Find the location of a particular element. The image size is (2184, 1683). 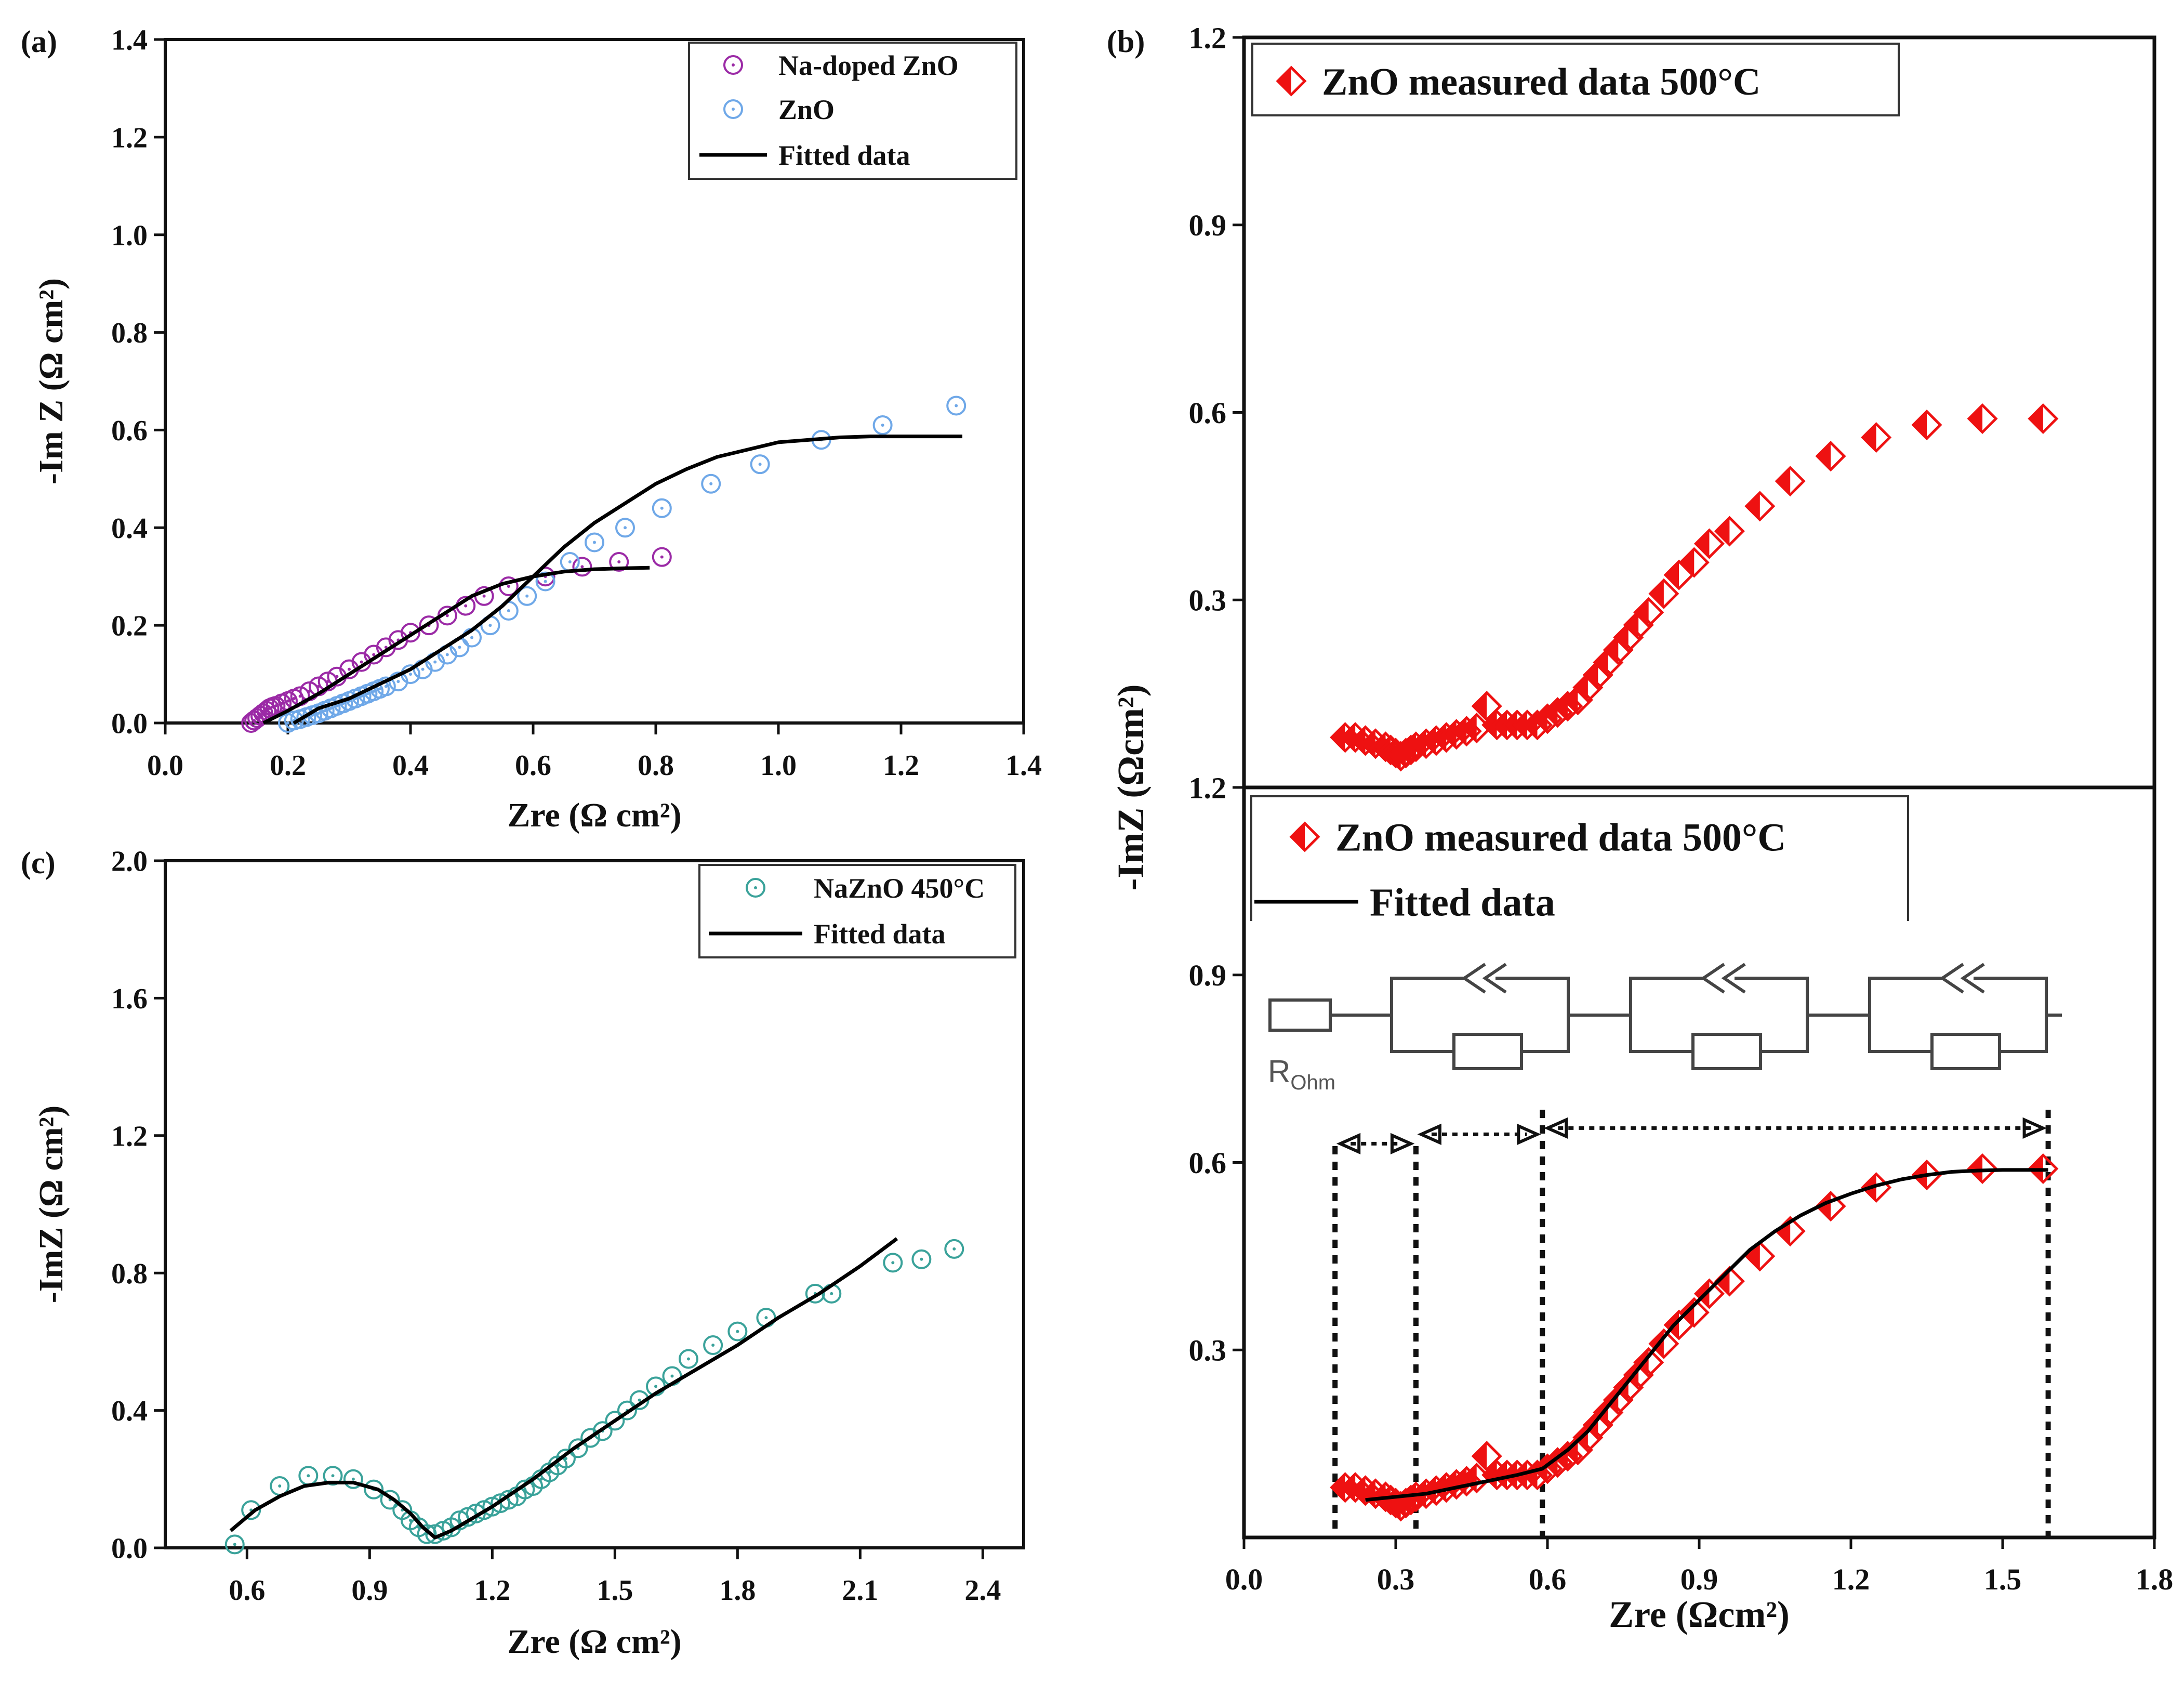

panel-label-a: (a) is located at coordinates (39, 41).